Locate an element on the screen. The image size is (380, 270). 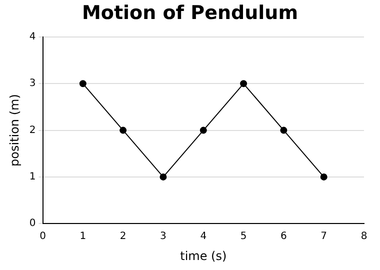
x-tick-label: 5 is located at coordinates (243, 236).